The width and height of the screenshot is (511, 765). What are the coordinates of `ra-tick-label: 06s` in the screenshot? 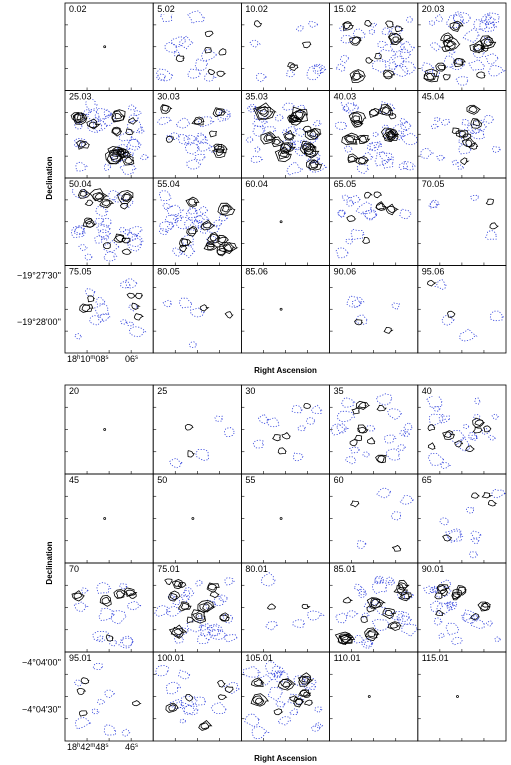 It's located at (131, 359).